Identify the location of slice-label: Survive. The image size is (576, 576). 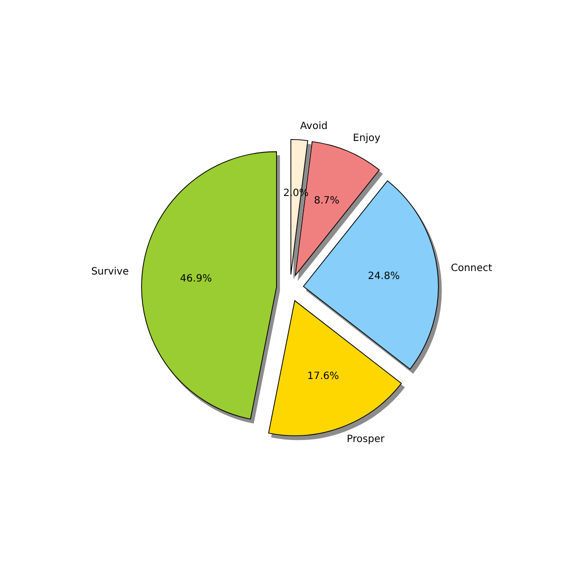
(110, 272).